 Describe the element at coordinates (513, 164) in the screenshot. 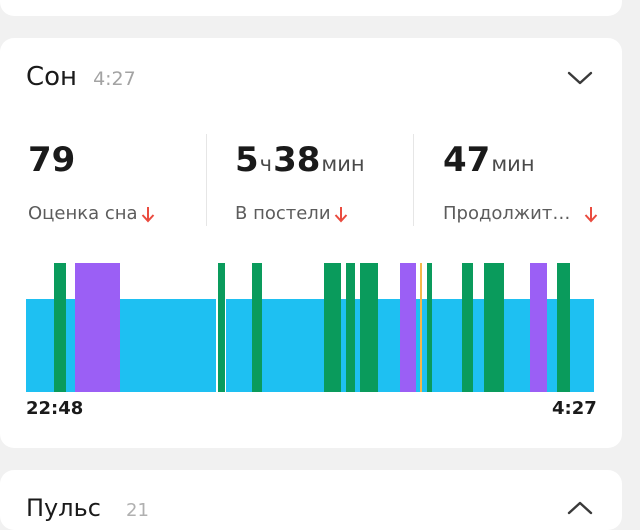

I see `duration-unit: мин` at that location.